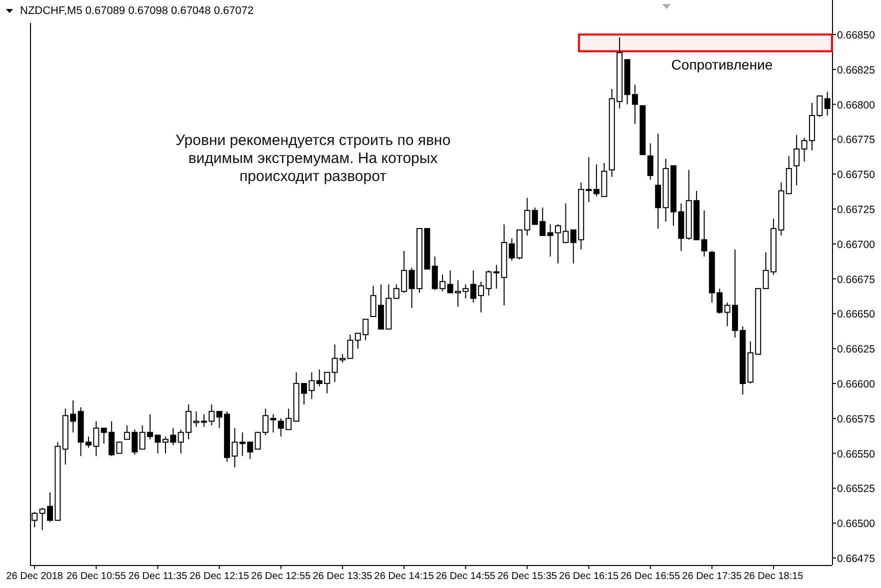  What do you see at coordinates (856, 314) in the screenshot?
I see `y-tick-label: 0.66650` at bounding box center [856, 314].